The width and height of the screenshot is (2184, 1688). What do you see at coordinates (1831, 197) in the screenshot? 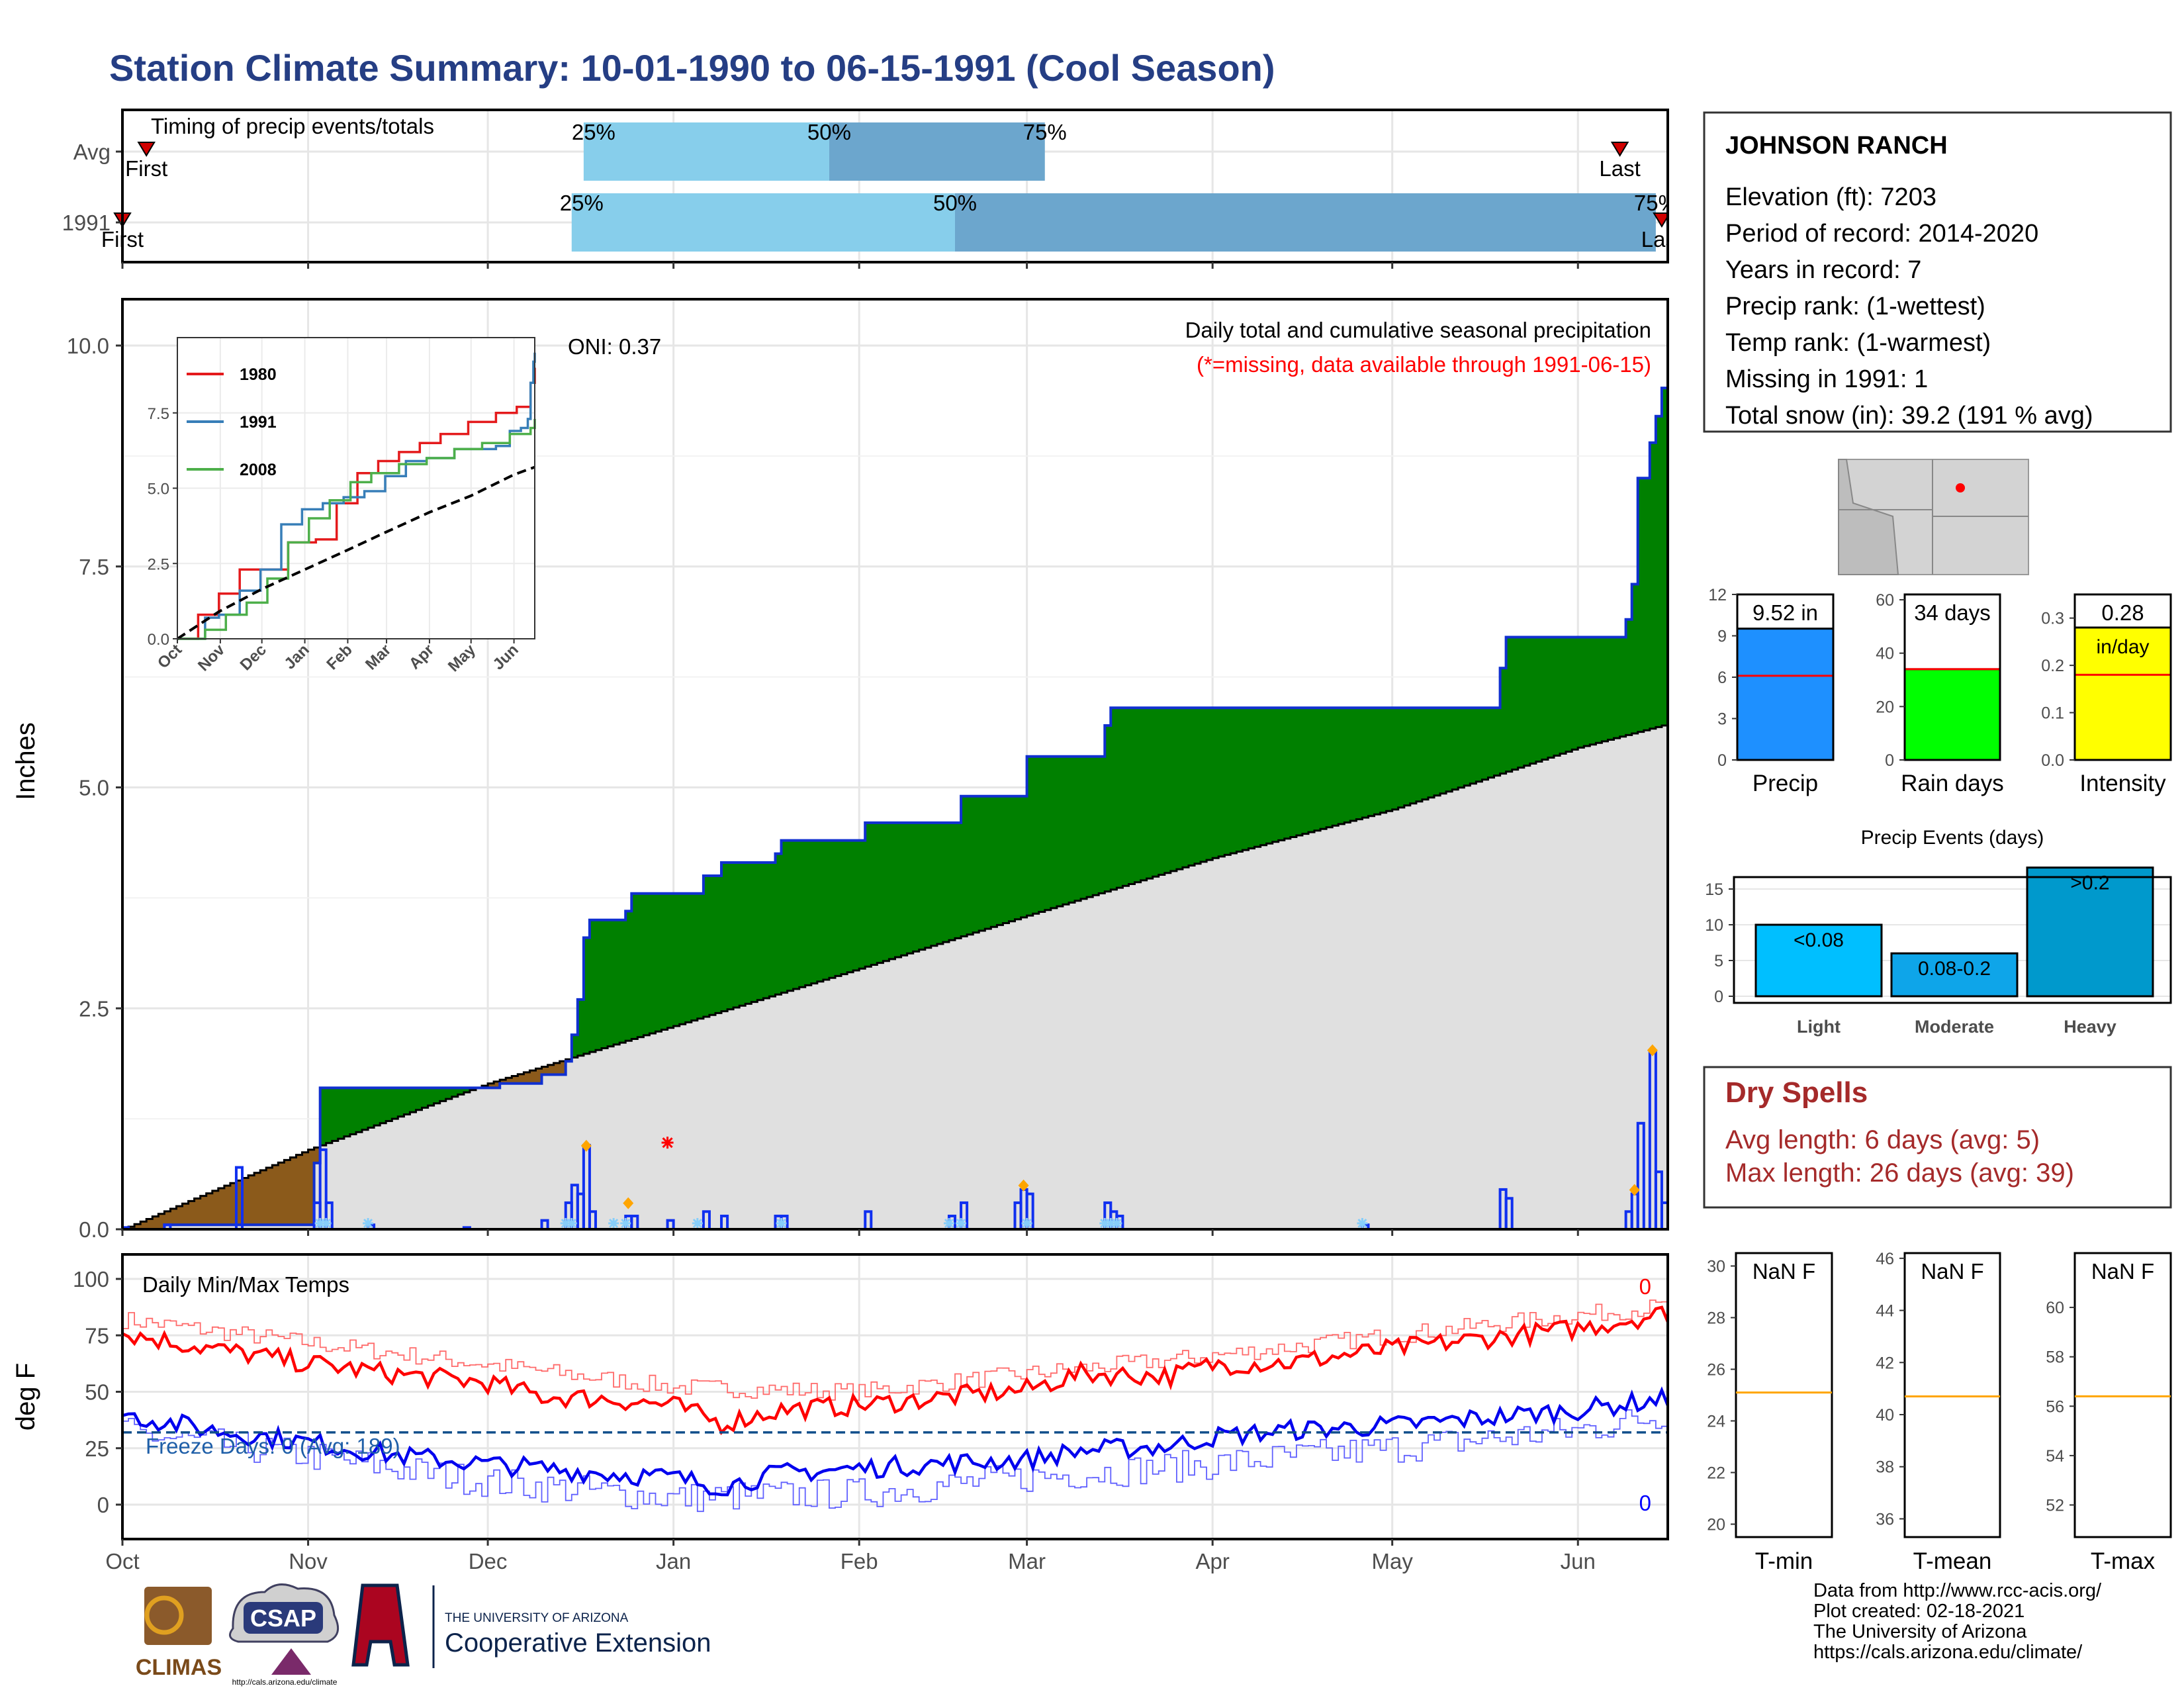
I see `station-info-line: Elevation (ft): 7203` at bounding box center [1831, 197].